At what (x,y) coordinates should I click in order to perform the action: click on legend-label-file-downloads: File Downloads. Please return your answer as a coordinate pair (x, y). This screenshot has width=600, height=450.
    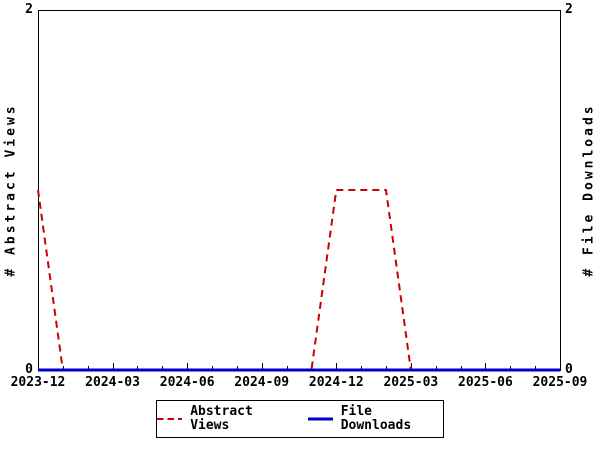
    Looking at the image, I should click on (376, 418).